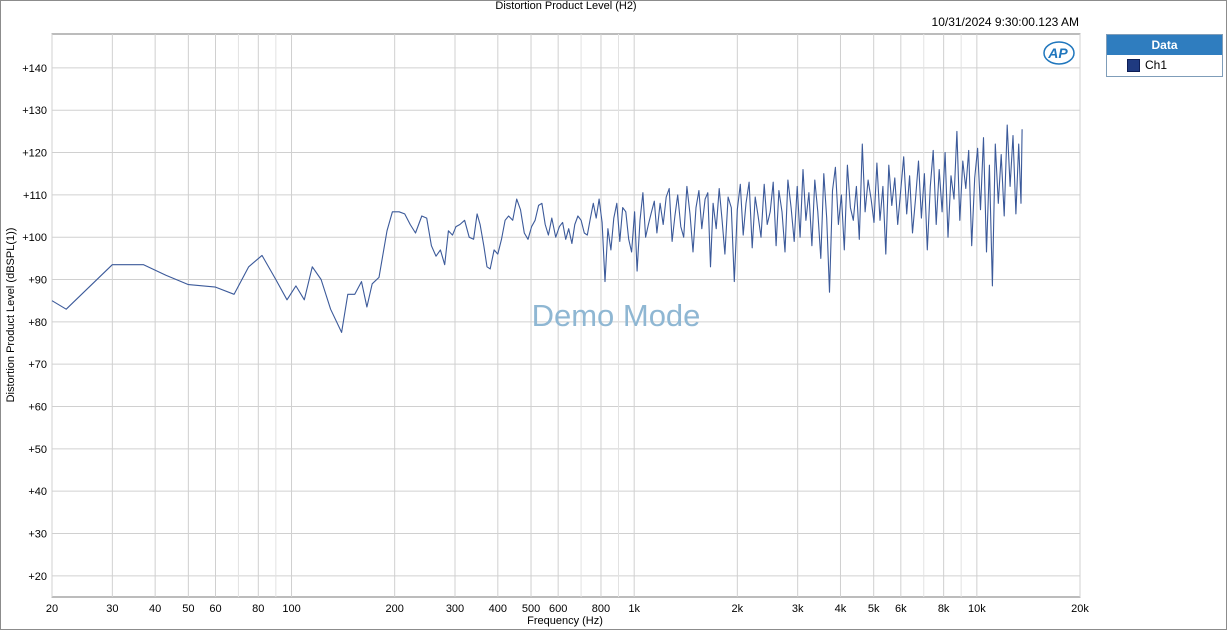  I want to click on x-tick-label: 300, so click(455, 609).